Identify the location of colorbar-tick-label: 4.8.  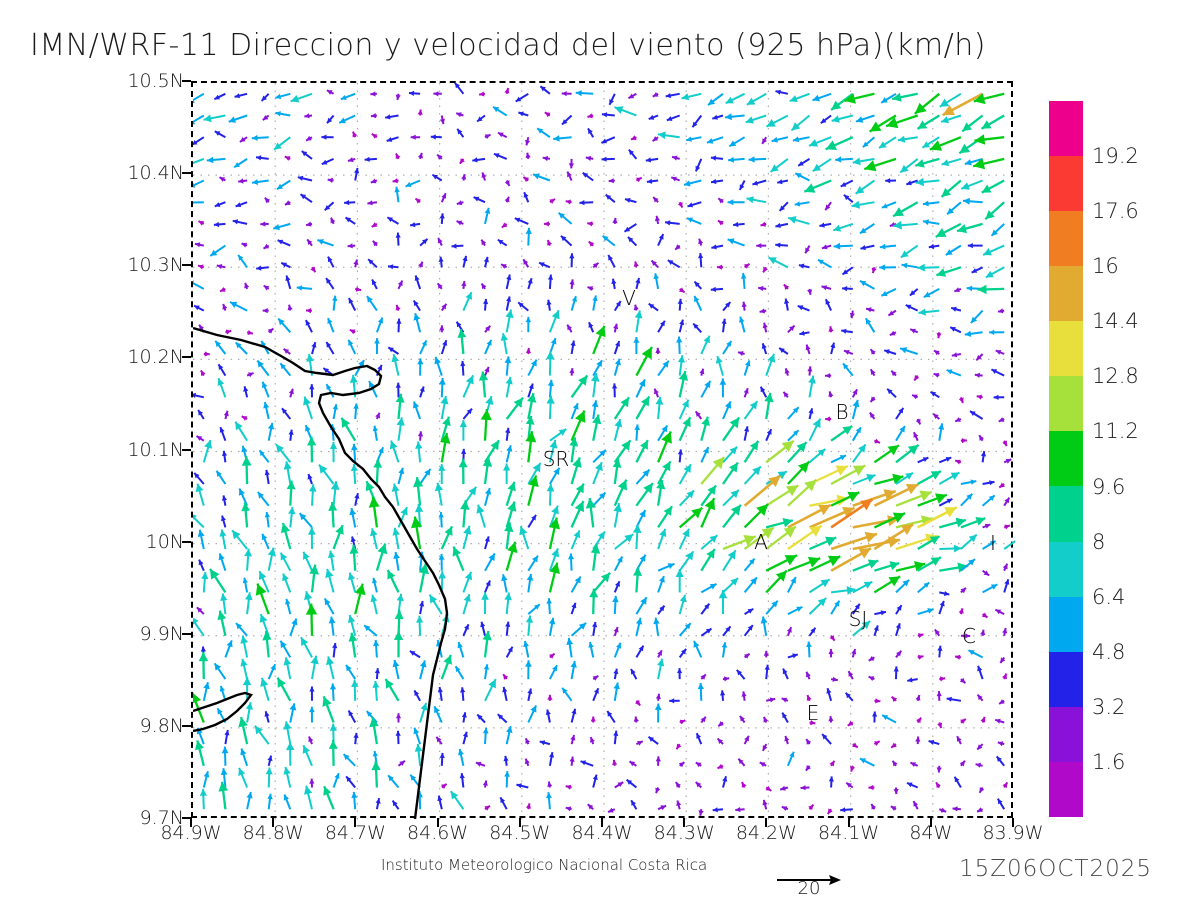
(1109, 651).